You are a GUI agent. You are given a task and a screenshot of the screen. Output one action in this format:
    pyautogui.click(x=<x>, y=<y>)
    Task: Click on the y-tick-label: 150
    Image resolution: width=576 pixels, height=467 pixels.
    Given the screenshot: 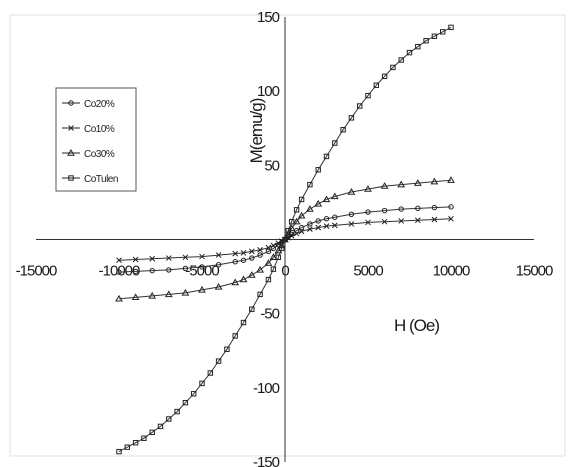 What is the action you would take?
    pyautogui.click(x=268, y=17)
    